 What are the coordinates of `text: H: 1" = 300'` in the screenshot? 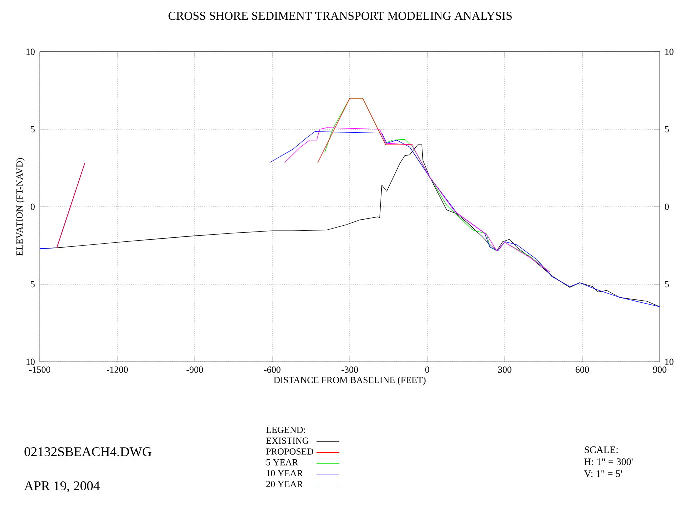 It's located at (608, 462).